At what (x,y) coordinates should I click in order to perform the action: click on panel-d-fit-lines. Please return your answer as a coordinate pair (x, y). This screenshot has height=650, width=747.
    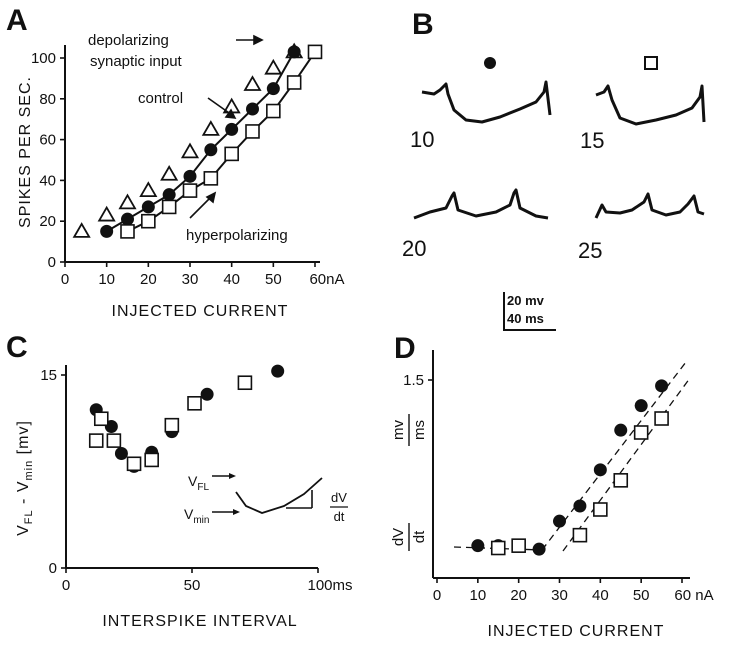
    Looking at the image, I should click on (572, 456).